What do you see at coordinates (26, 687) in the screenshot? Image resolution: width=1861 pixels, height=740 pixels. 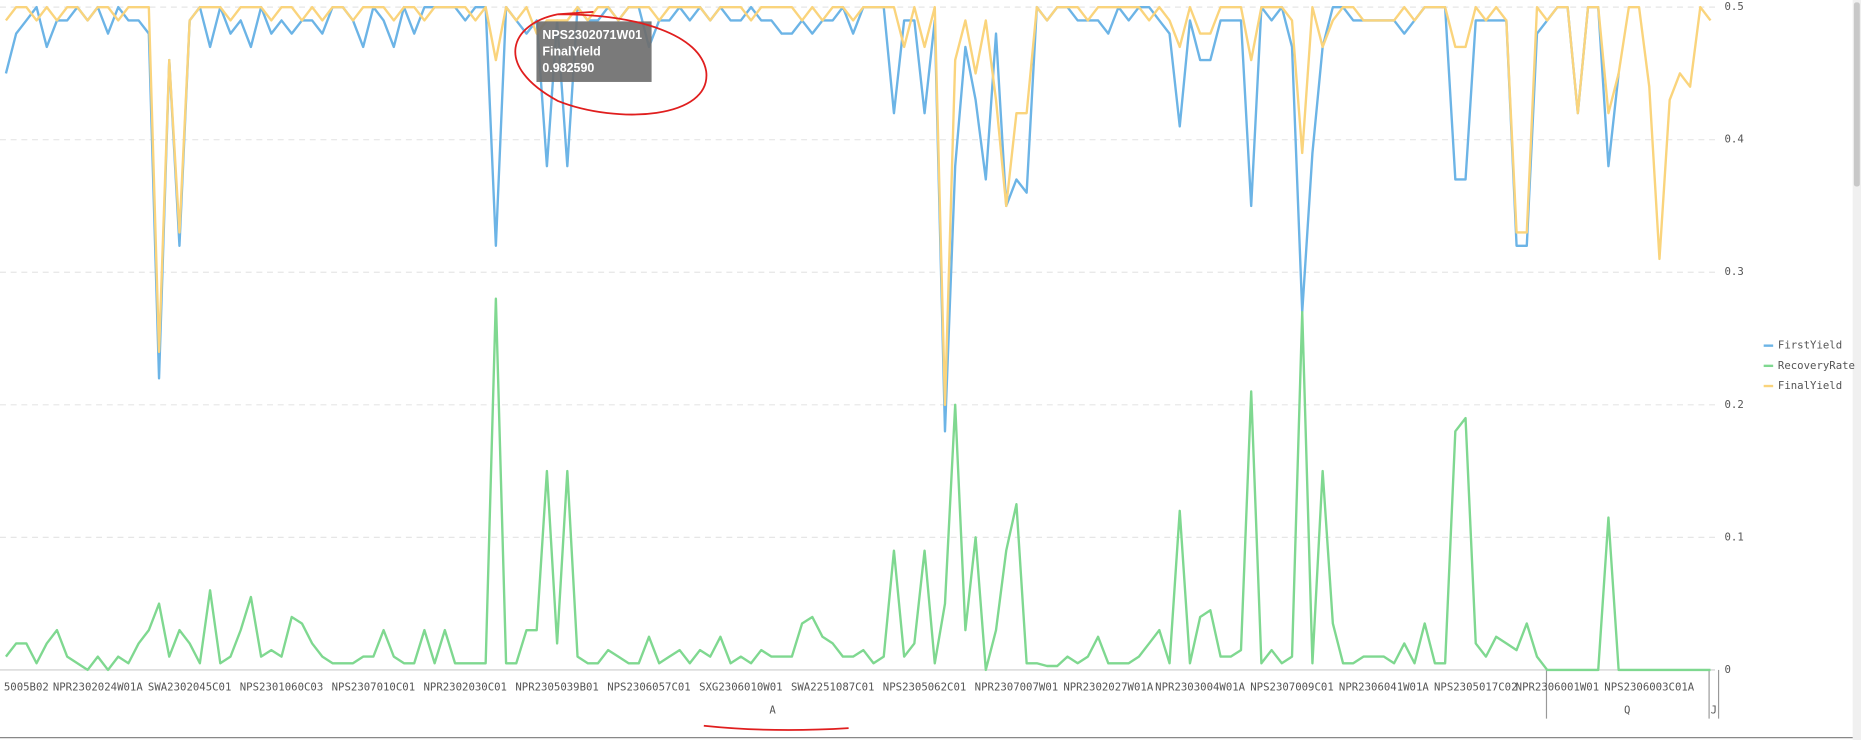 I see `x-tick-label: 5005B02` at bounding box center [26, 687].